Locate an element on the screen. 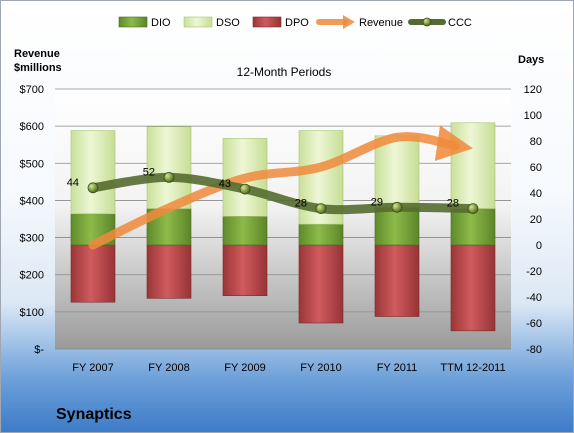 This screenshot has height=433, width=574. right-tick-label: -80 is located at coordinates (534, 350).